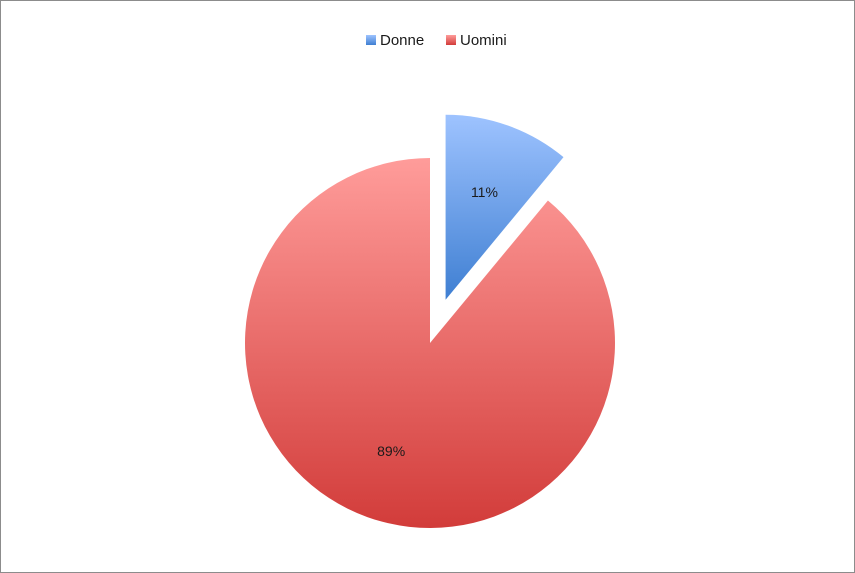  Describe the element at coordinates (504, 207) in the screenshot. I see `pie-slice-donne` at that location.